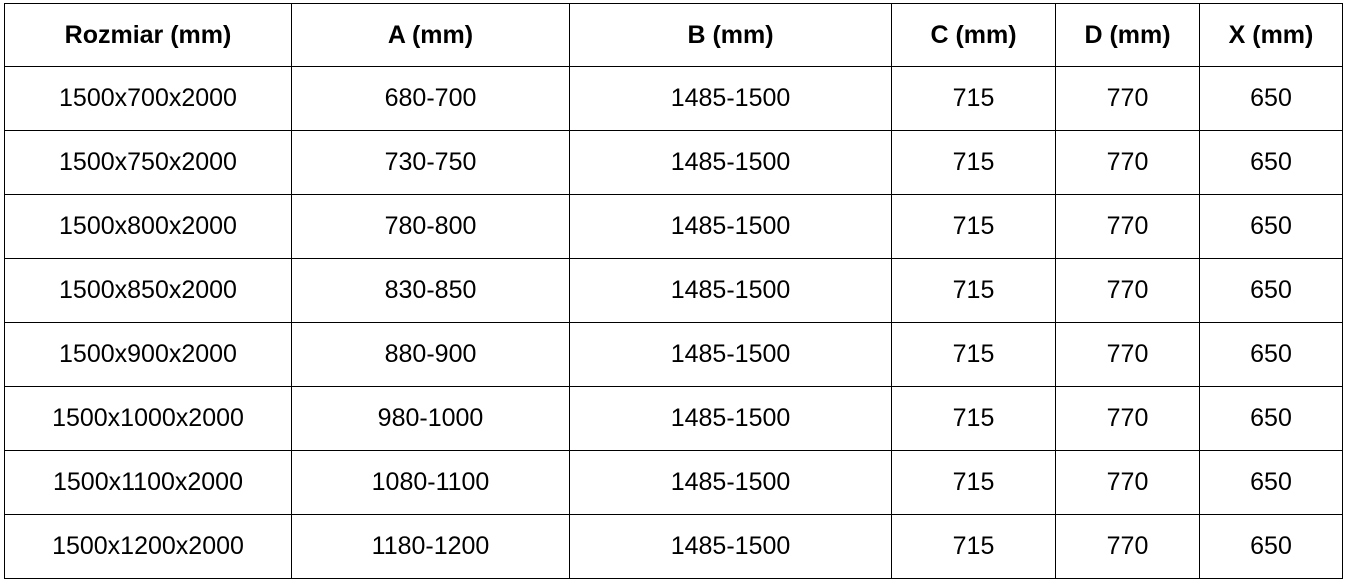  I want to click on table-cell: 1500x700x2000, so click(148, 98).